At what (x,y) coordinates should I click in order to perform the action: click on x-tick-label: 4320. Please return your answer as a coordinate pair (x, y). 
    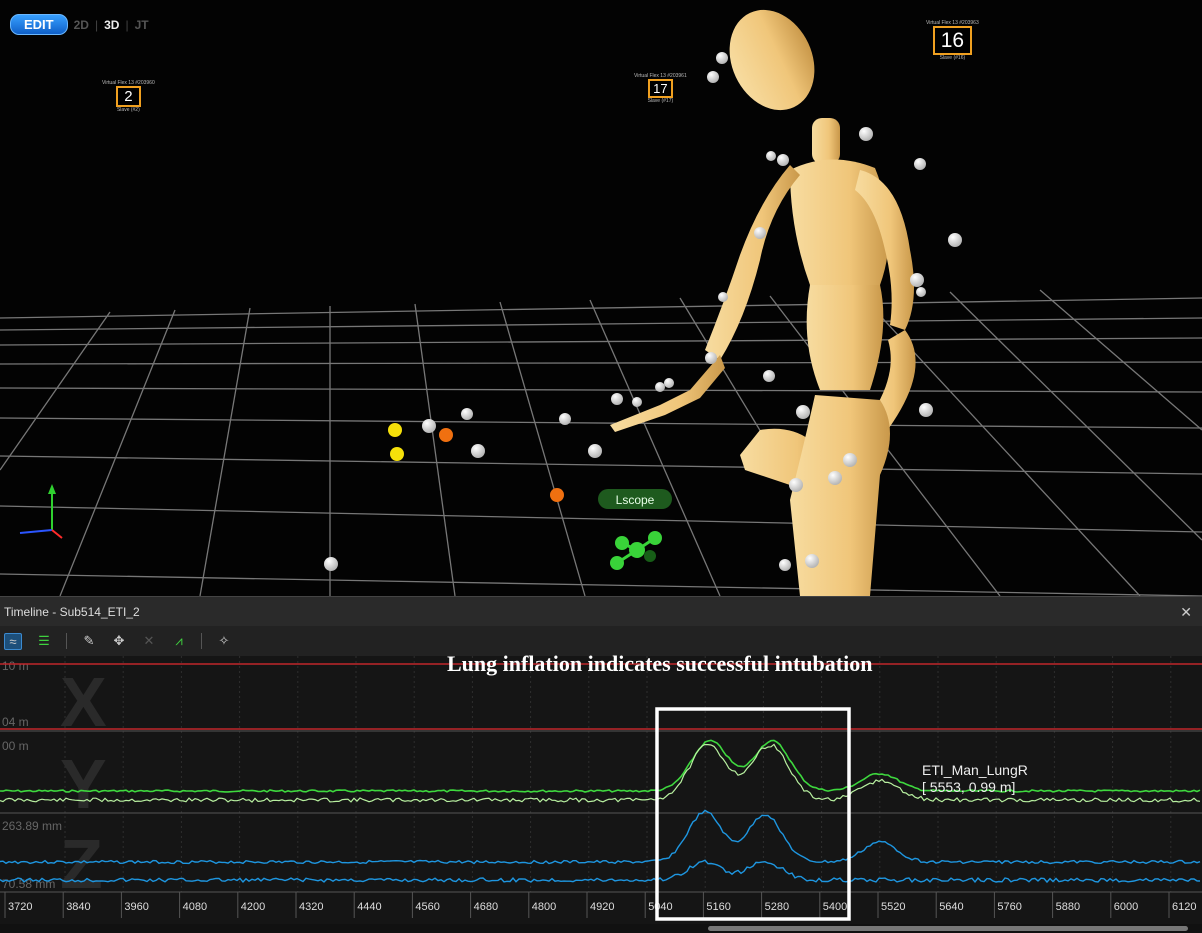
    Looking at the image, I should click on (311, 907).